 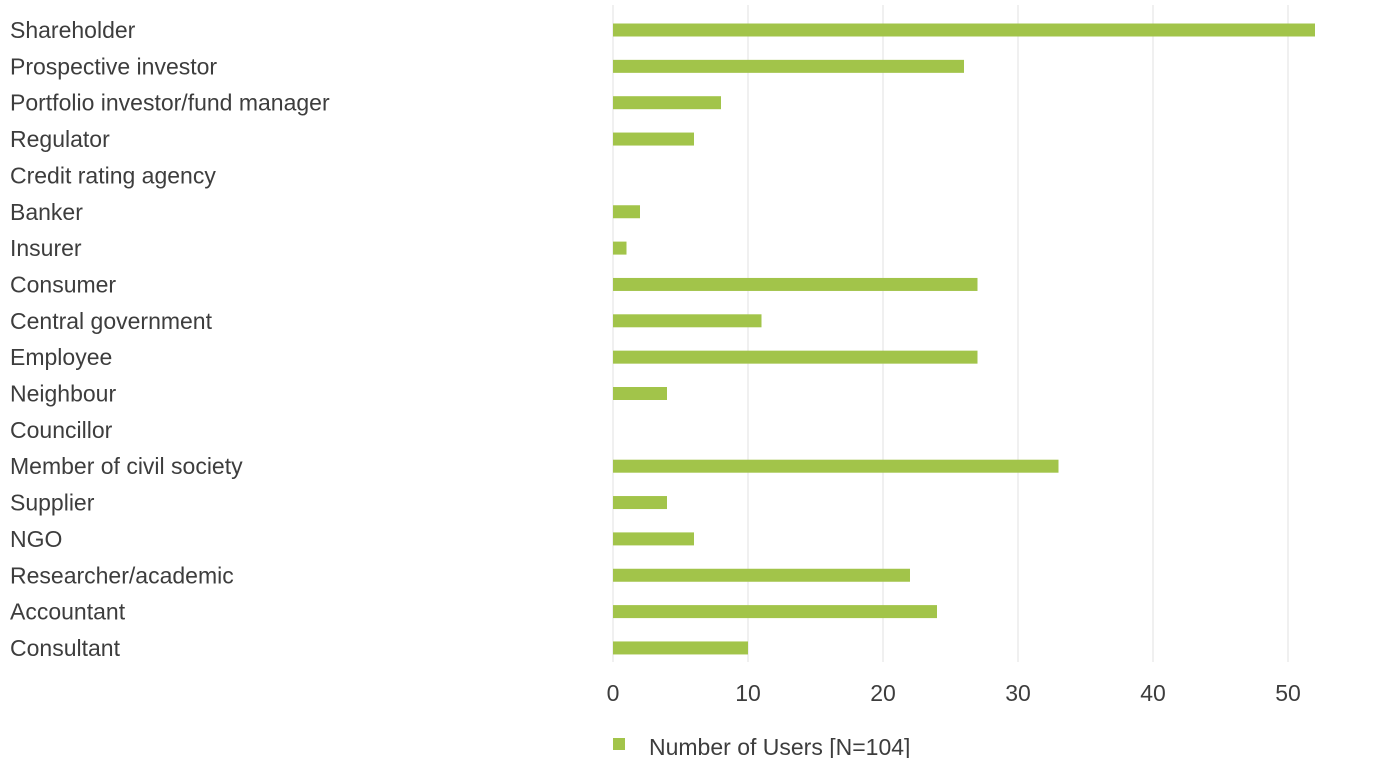 I want to click on legend-swatch, so click(x=619, y=744).